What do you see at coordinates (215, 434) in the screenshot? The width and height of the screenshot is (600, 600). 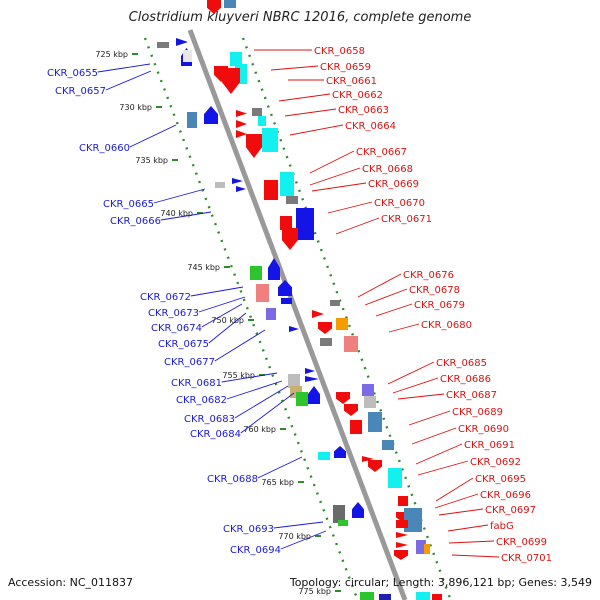 I see `gene-label-left: CKR_0684` at bounding box center [215, 434].